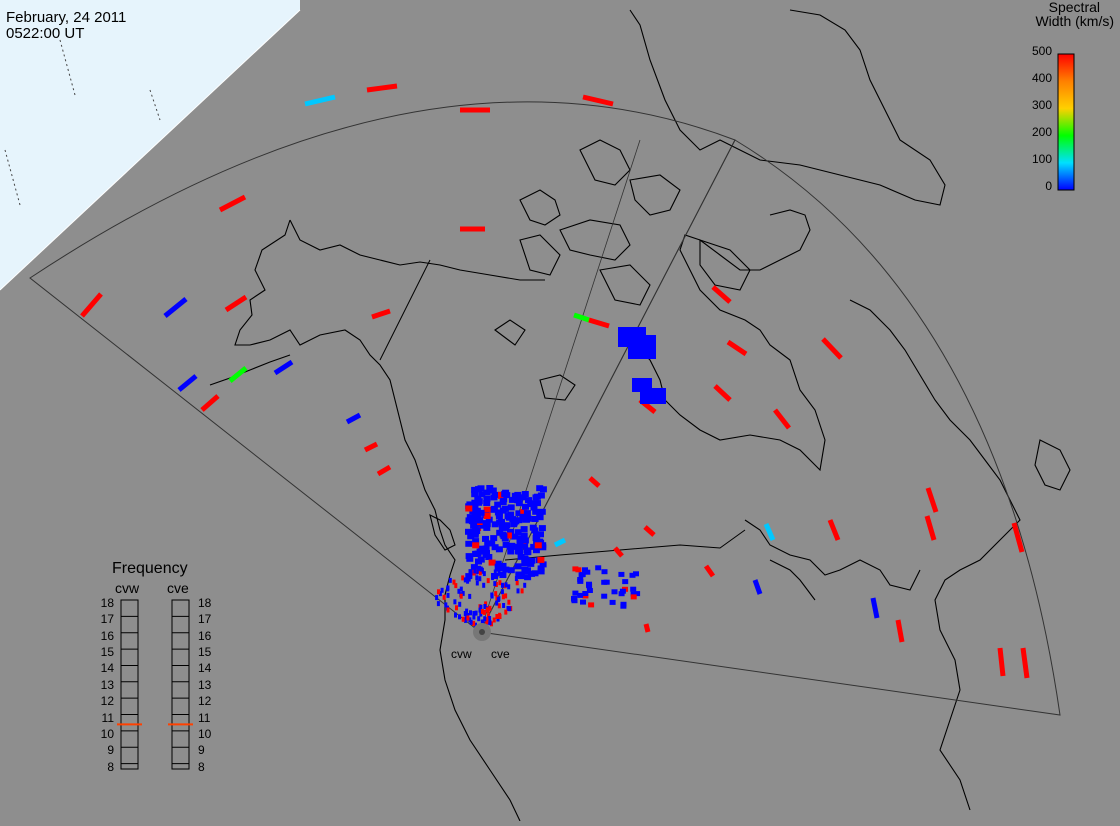 The width and height of the screenshot is (1120, 826). Describe the element at coordinates (150, 568) in the screenshot. I see `frequency-title: Frequency` at that location.